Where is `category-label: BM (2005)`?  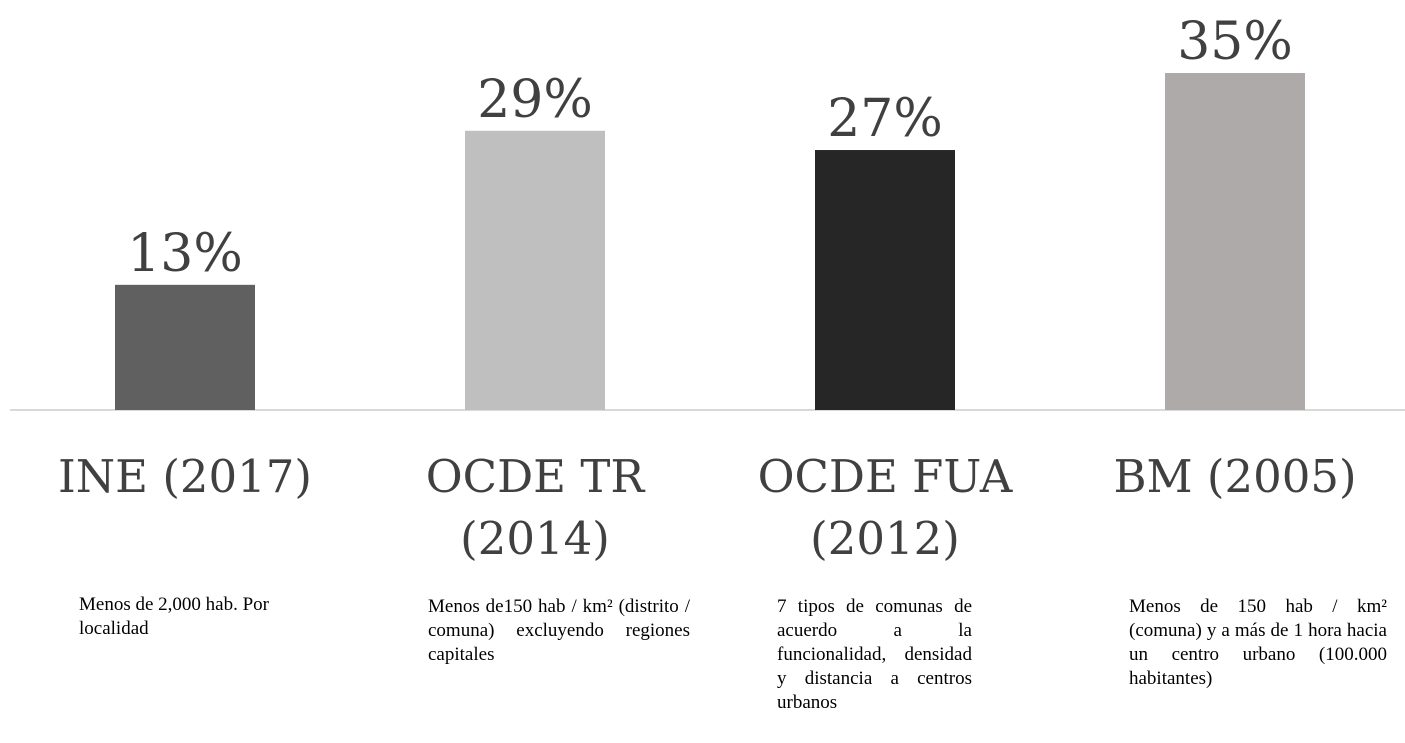 category-label: BM (2005) is located at coordinates (1235, 476).